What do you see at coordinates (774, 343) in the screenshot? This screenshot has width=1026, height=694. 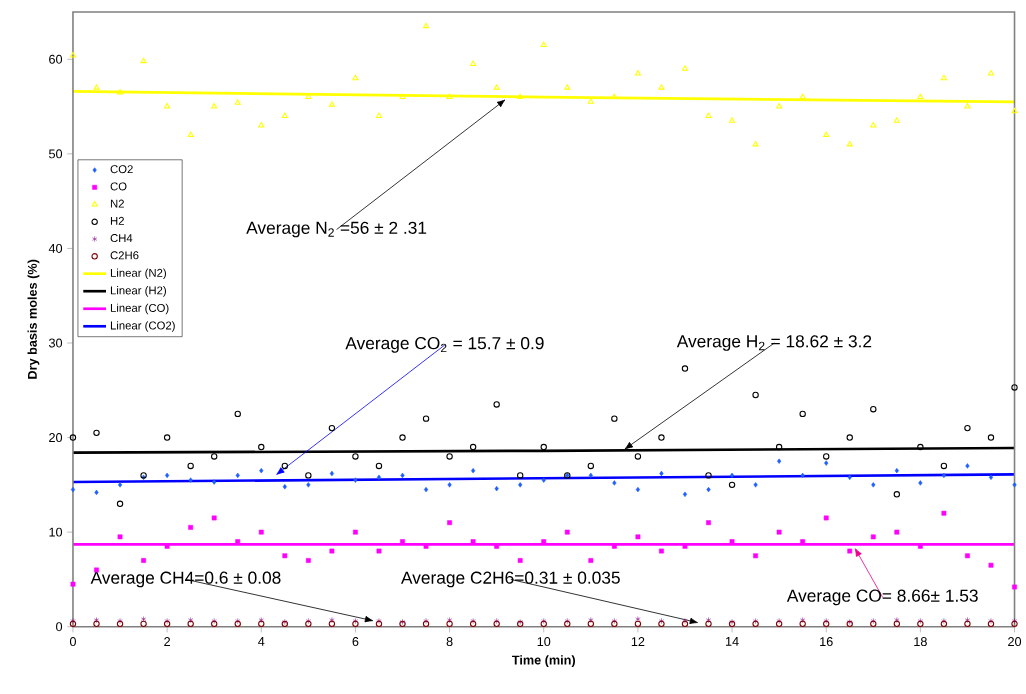 I see `annotation: Average H$_{2}$ = 18.62 ± 3.2` at bounding box center [774, 343].